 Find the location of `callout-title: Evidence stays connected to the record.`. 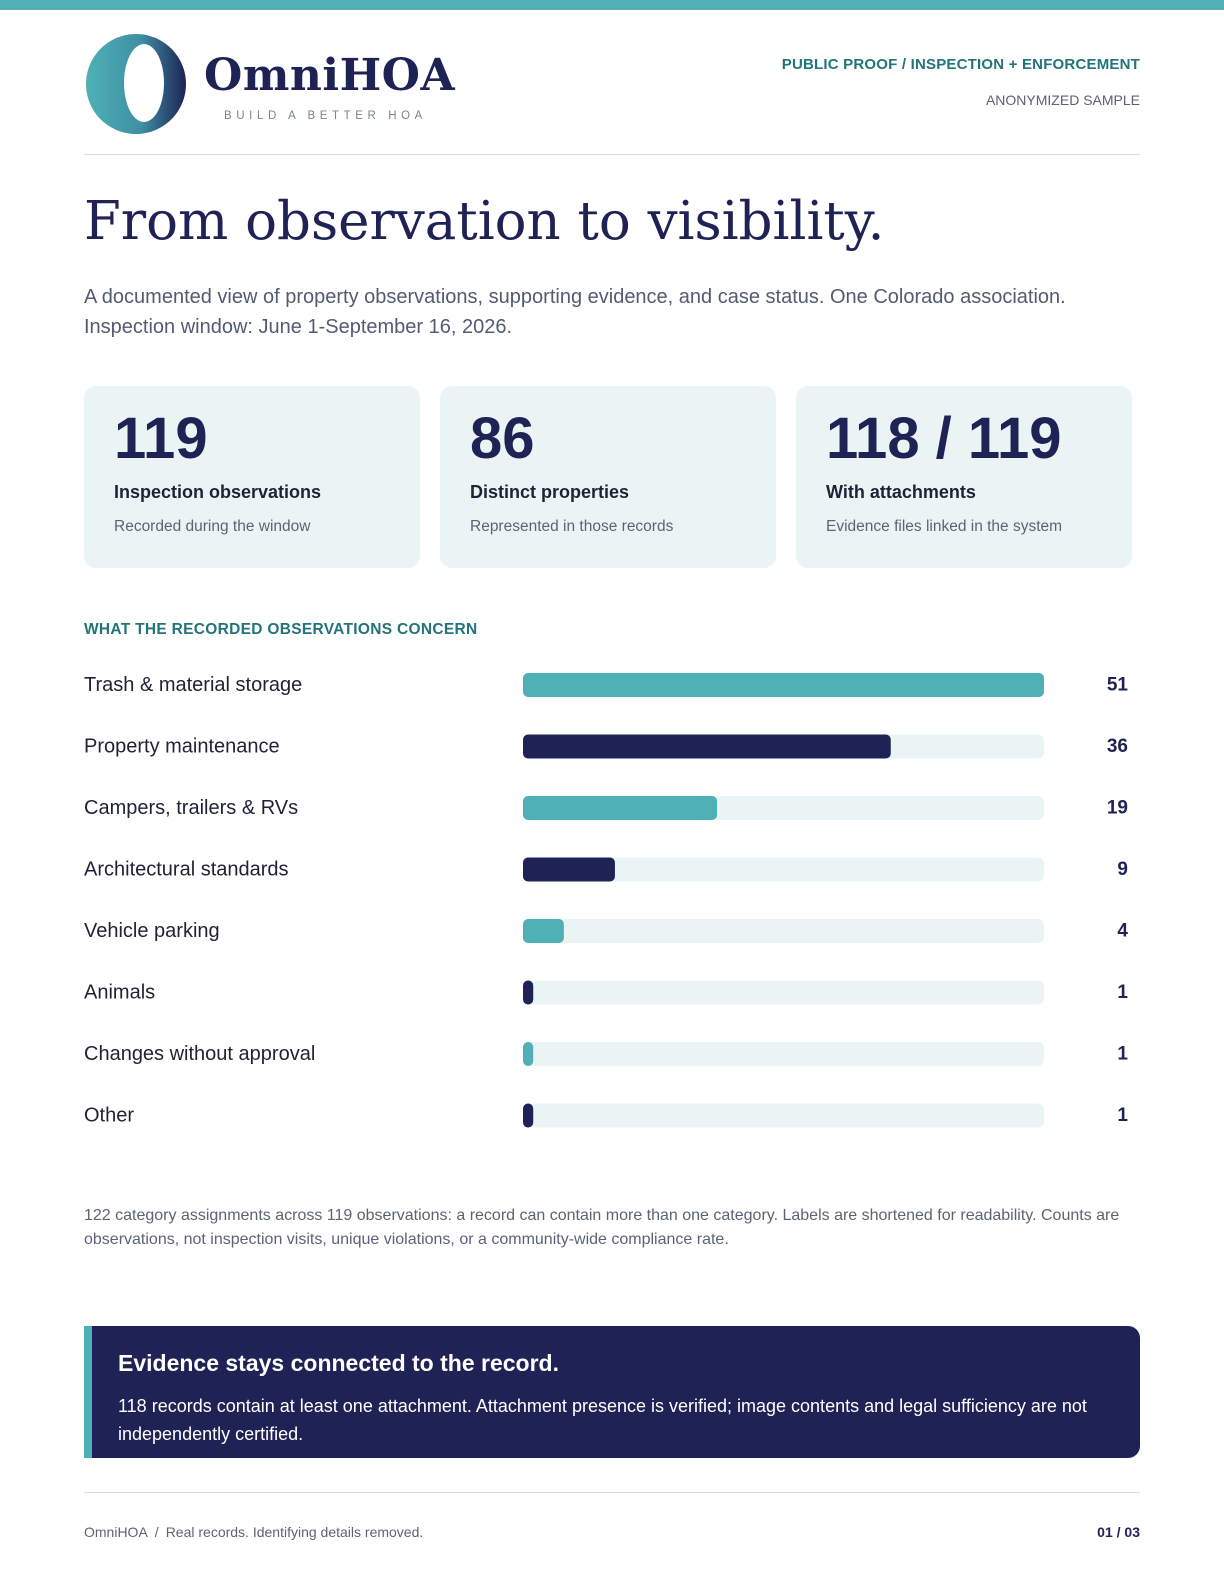

callout-title: Evidence stays connected to the record. is located at coordinates (338, 1363).